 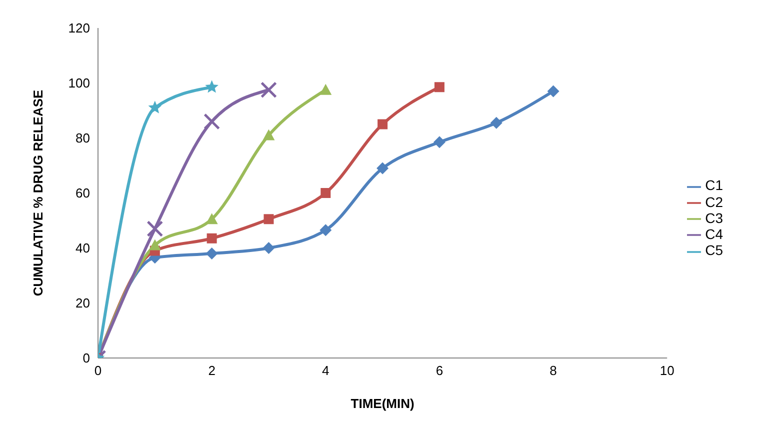 I want to click on y-tick-label: 100, so click(x=79, y=83).